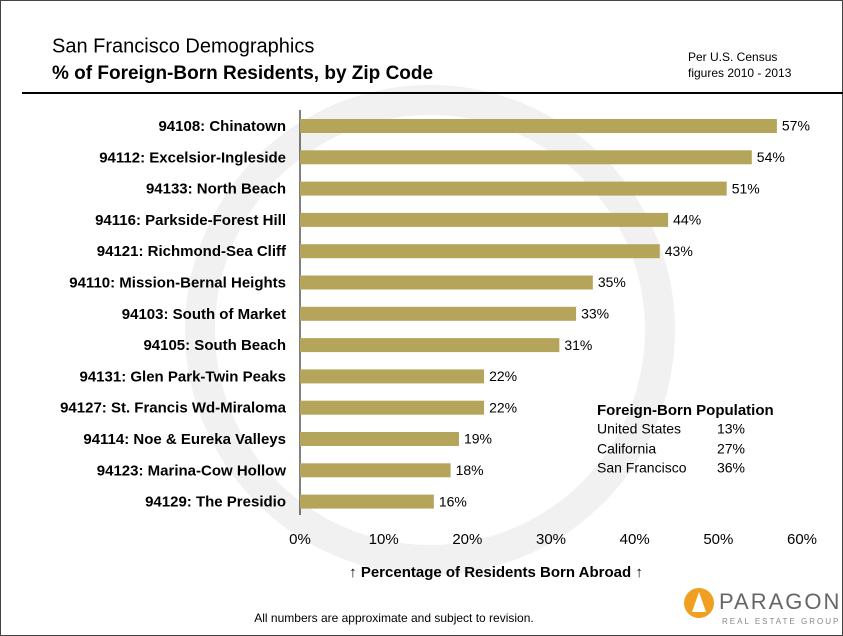 This screenshot has height=636, width=843. Describe the element at coordinates (731, 449) in the screenshot. I see `inset-value: 27%` at that location.